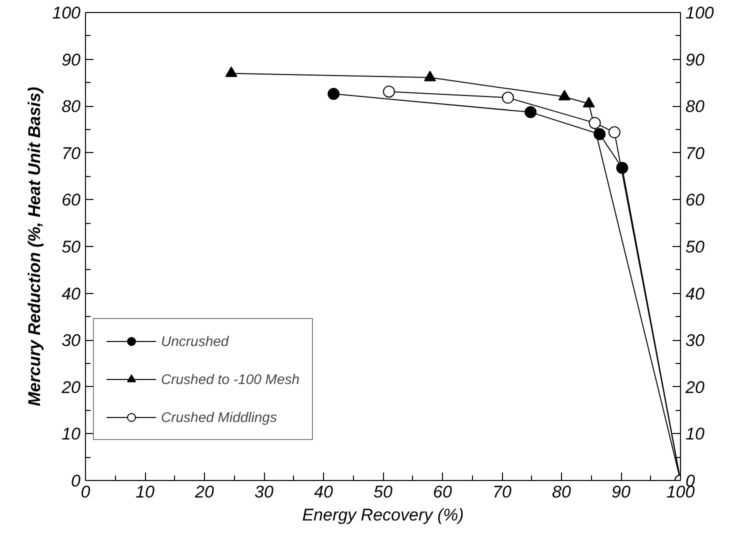 This screenshot has width=746, height=543. What do you see at coordinates (695, 247) in the screenshot?
I see `y2-tick-label: 50` at bounding box center [695, 247].